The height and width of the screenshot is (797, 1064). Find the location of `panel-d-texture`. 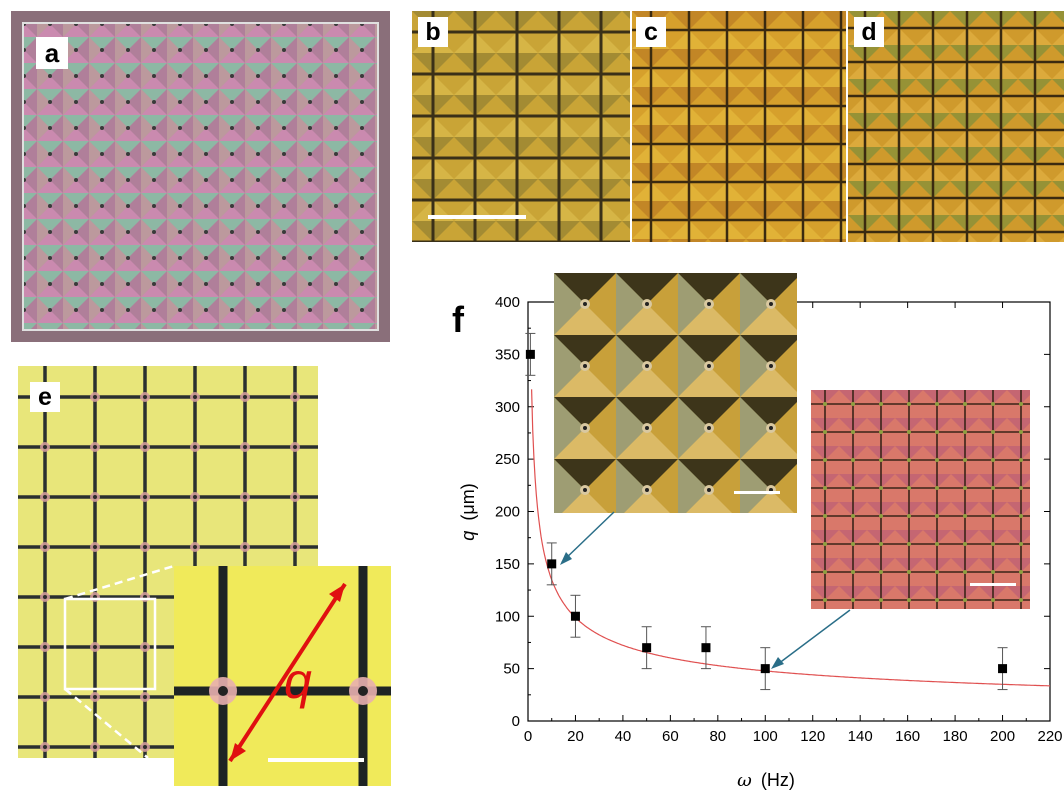

panel-d-texture is located at coordinates (956, 126).